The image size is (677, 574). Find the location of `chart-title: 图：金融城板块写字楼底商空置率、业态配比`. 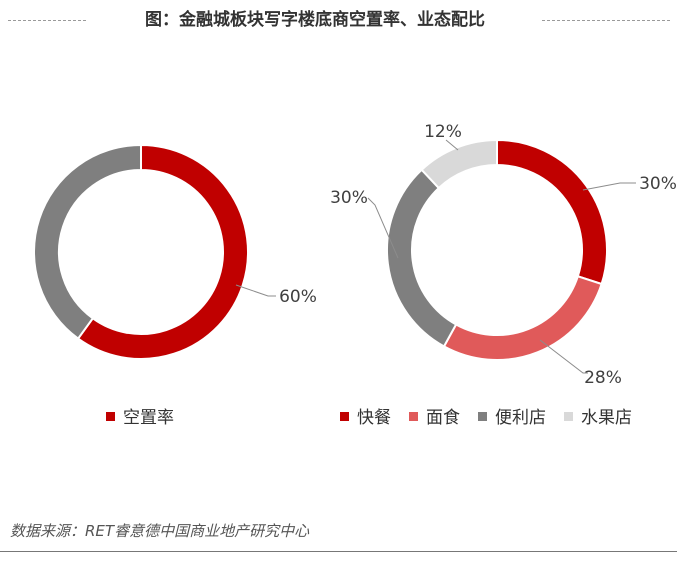

chart-title: 图：金融城板块写字楼底商空置率、业态配比 is located at coordinates (315, 20).